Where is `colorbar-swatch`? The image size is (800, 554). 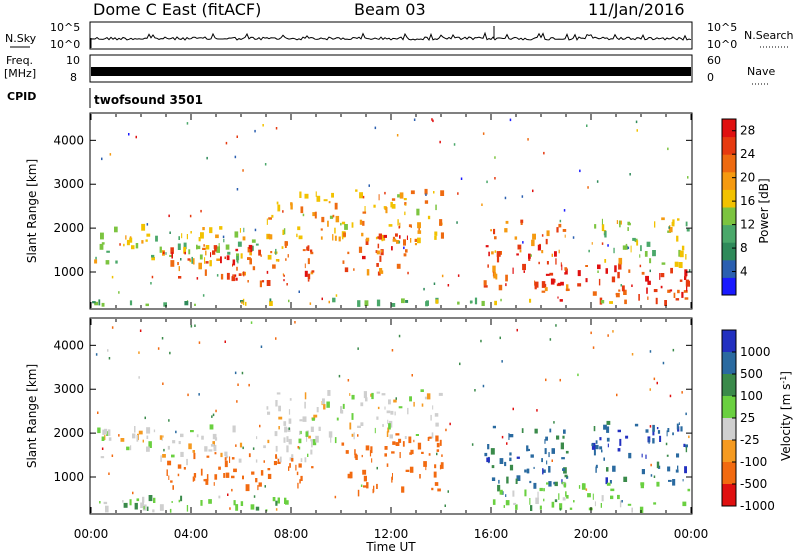
colorbar-swatch is located at coordinates (729, 363).